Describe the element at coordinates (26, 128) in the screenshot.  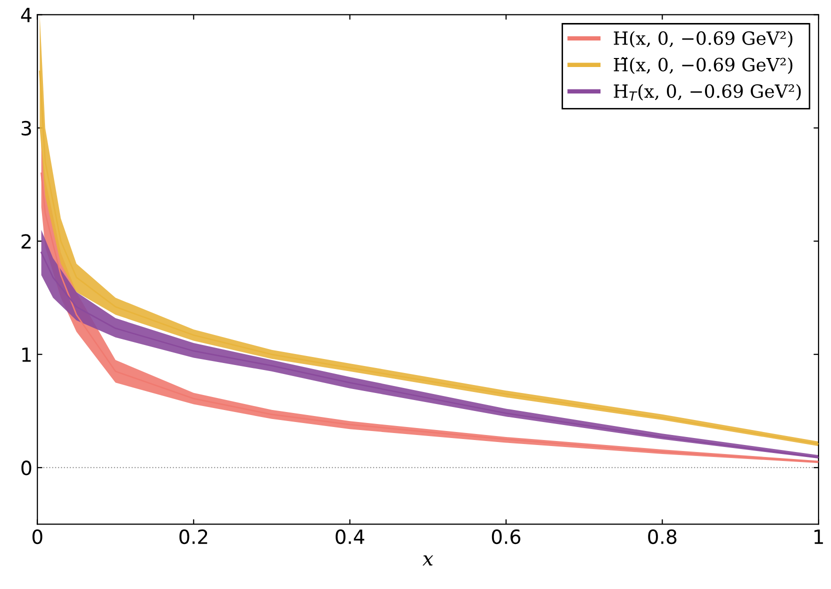
I see `y-tick-label: 3` at that location.